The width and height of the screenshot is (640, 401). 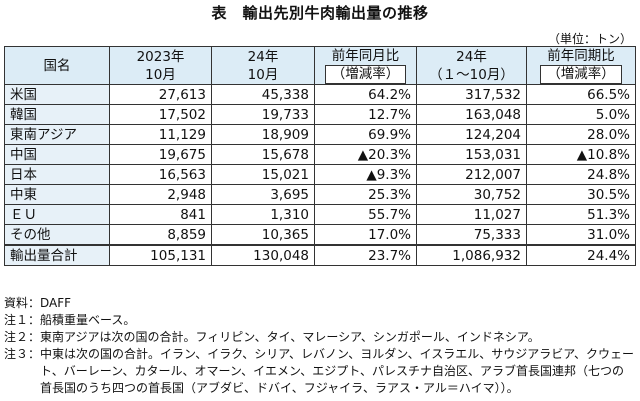 I want to click on table-row: 東南アジア 11,129 18,909 69.9% 124,204 28.0%, so click(x=320, y=134).